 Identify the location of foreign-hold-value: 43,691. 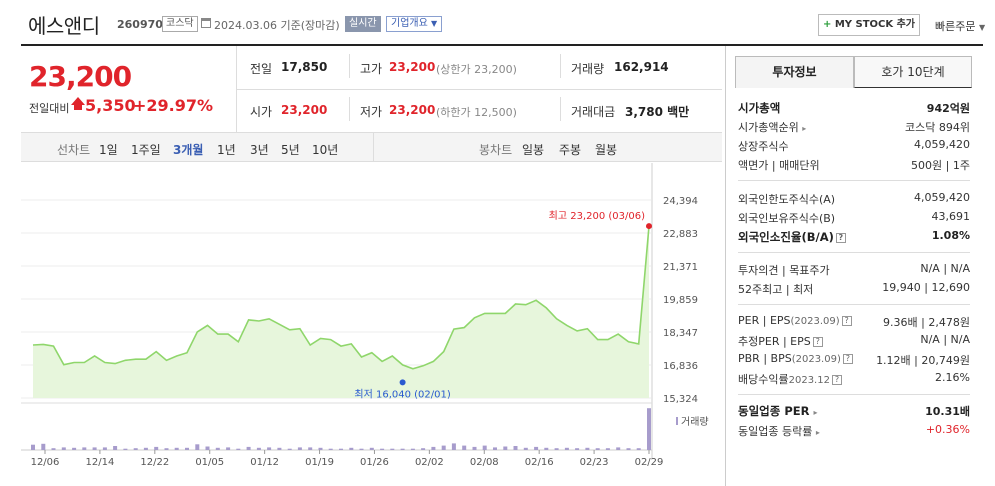
(951, 216).